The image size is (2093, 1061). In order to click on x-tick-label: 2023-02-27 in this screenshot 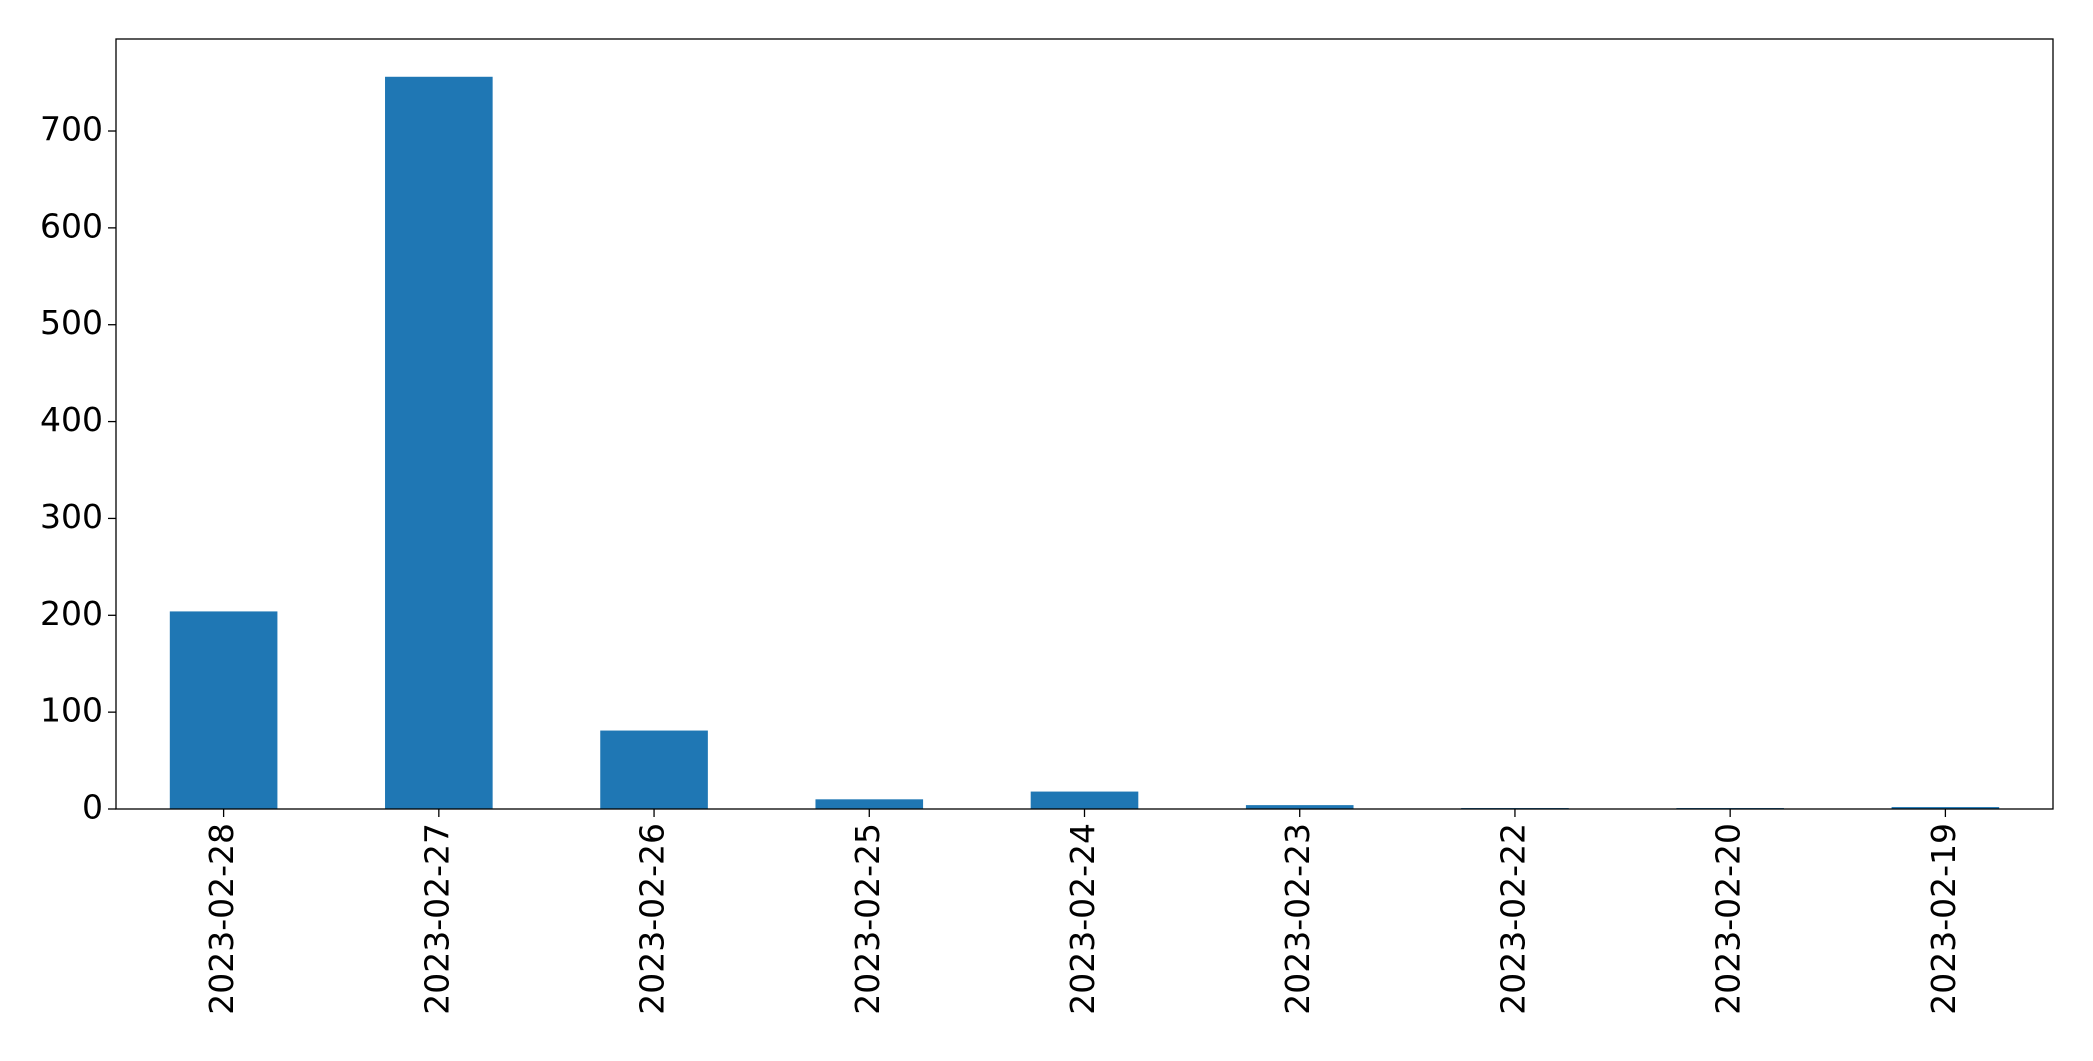, I will do `click(436, 919)`.